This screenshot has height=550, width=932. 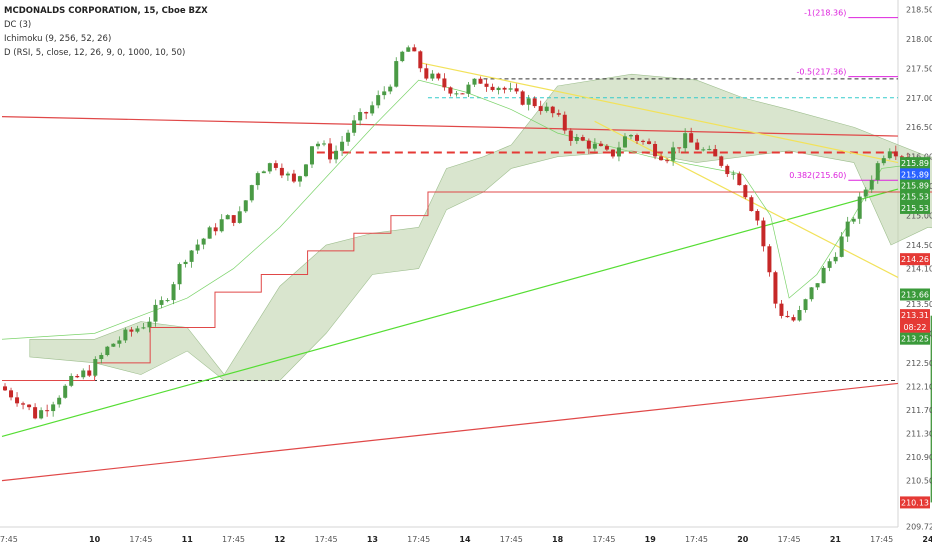 What do you see at coordinates (18, 25) in the screenshot?
I see `legend-dc: DC (3)` at bounding box center [18, 25].